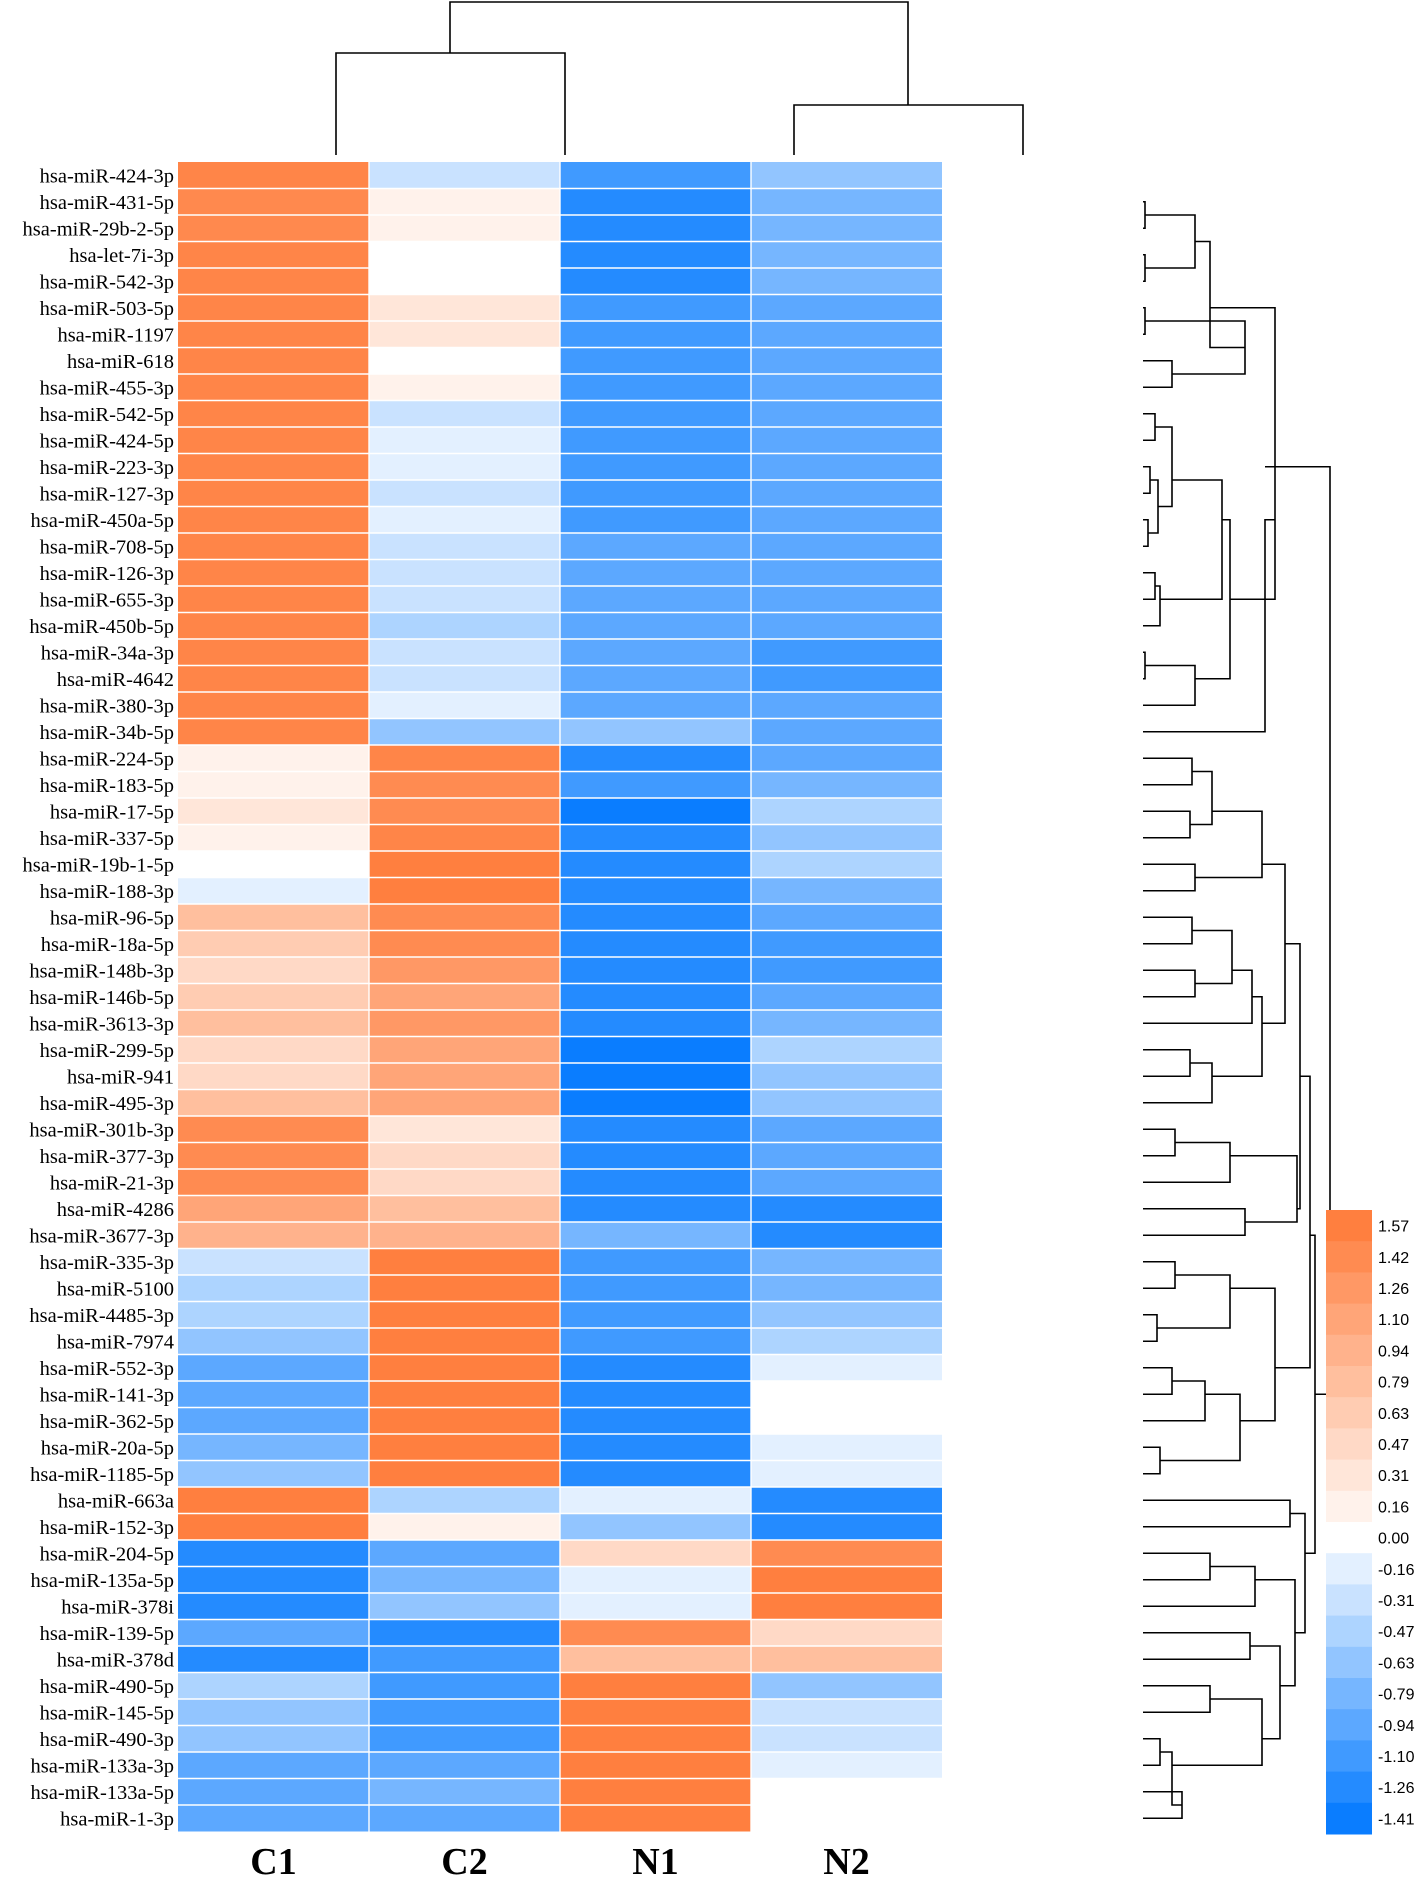 The image size is (1417, 1885). What do you see at coordinates (1393, 1289) in the screenshot?
I see `legend-tick-label: 1.26` at bounding box center [1393, 1289].